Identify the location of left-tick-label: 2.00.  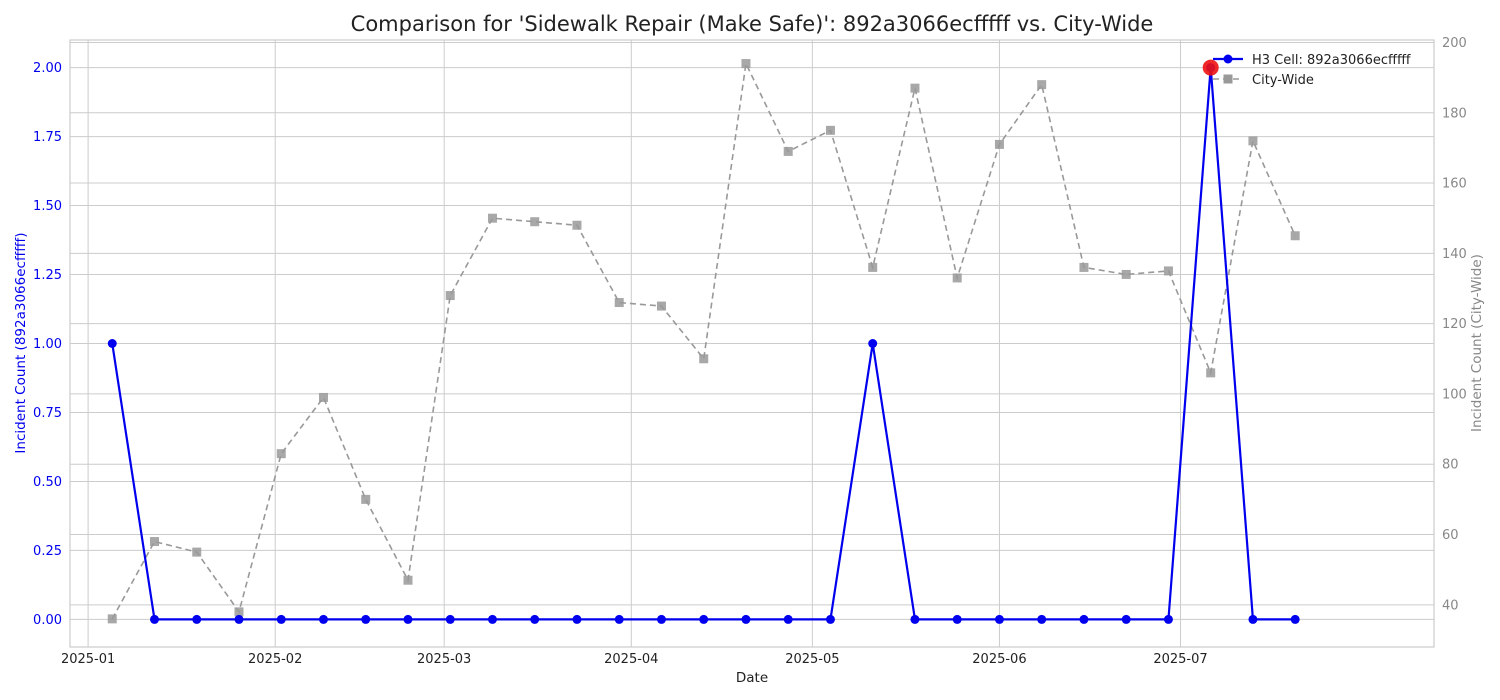
(47, 68).